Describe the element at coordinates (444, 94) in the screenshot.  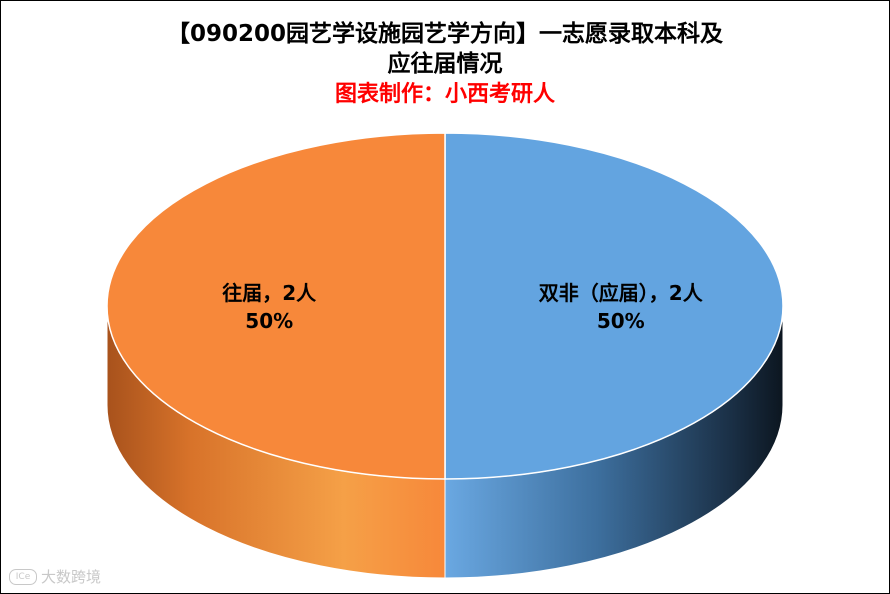
I see `chart-subtitle: 图表制作：小西考研人` at that location.